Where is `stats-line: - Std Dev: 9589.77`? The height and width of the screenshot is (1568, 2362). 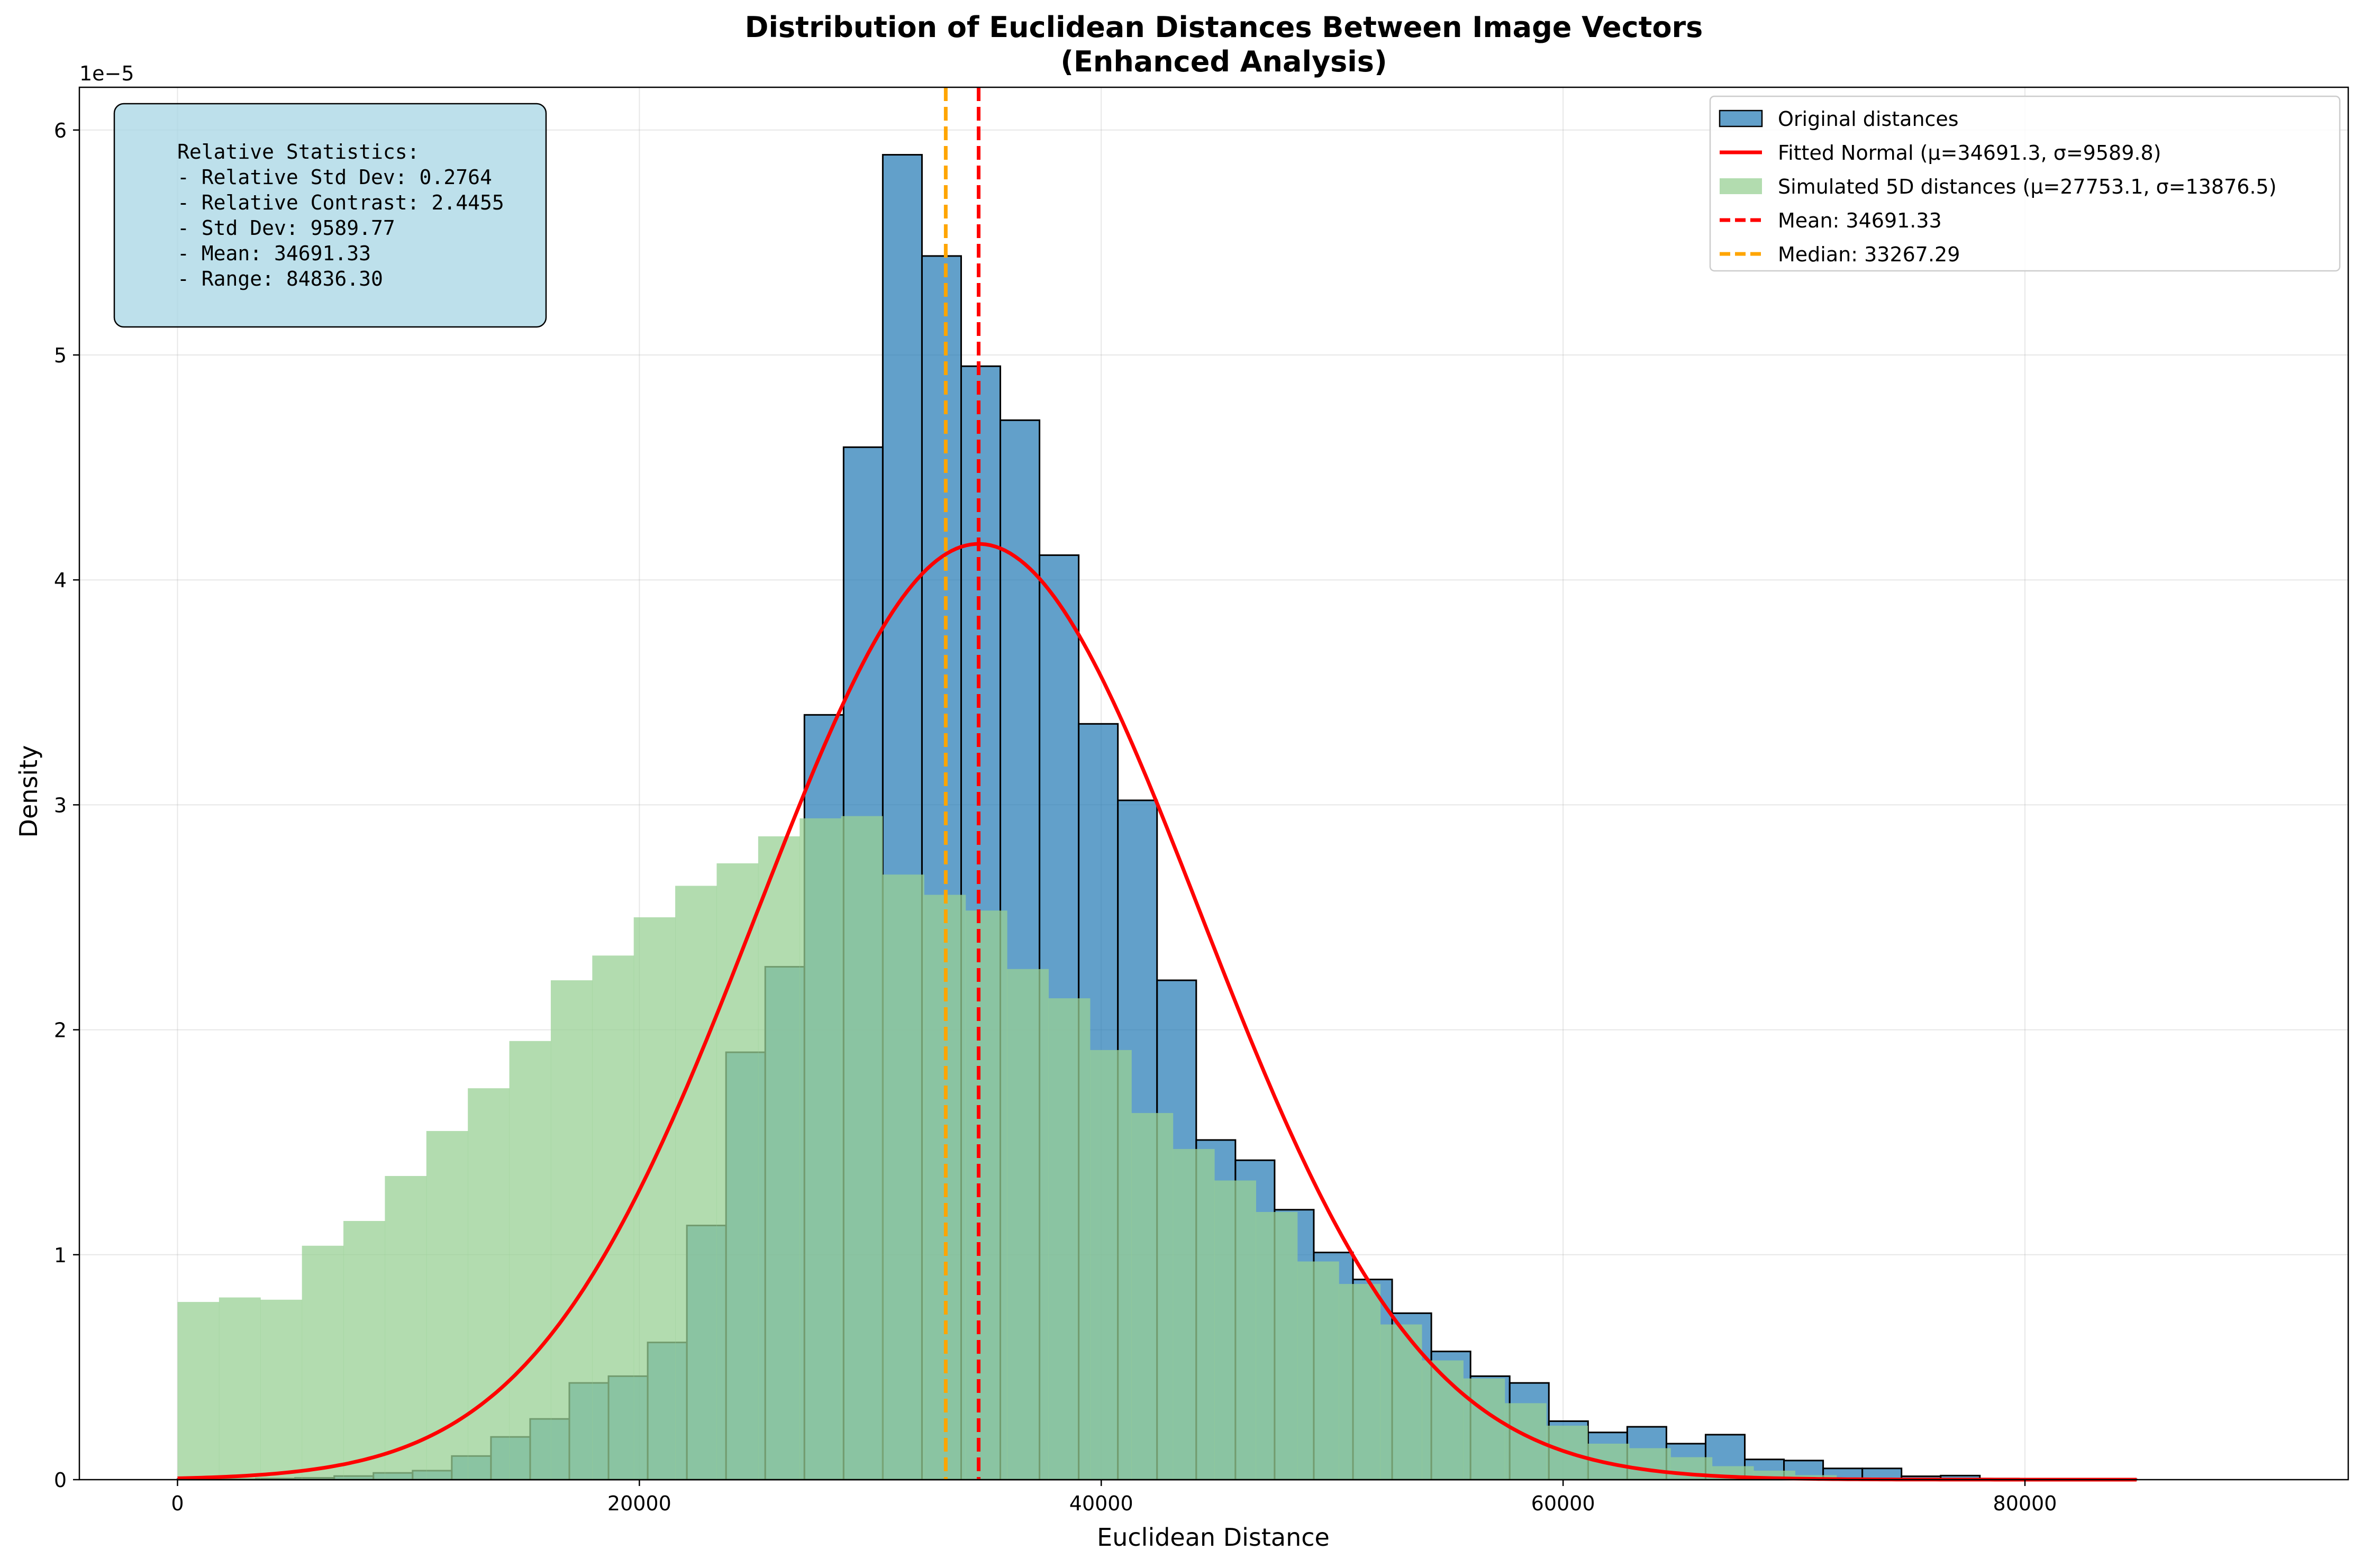
stats-line: - Std Dev: 9589.77 is located at coordinates (286, 228).